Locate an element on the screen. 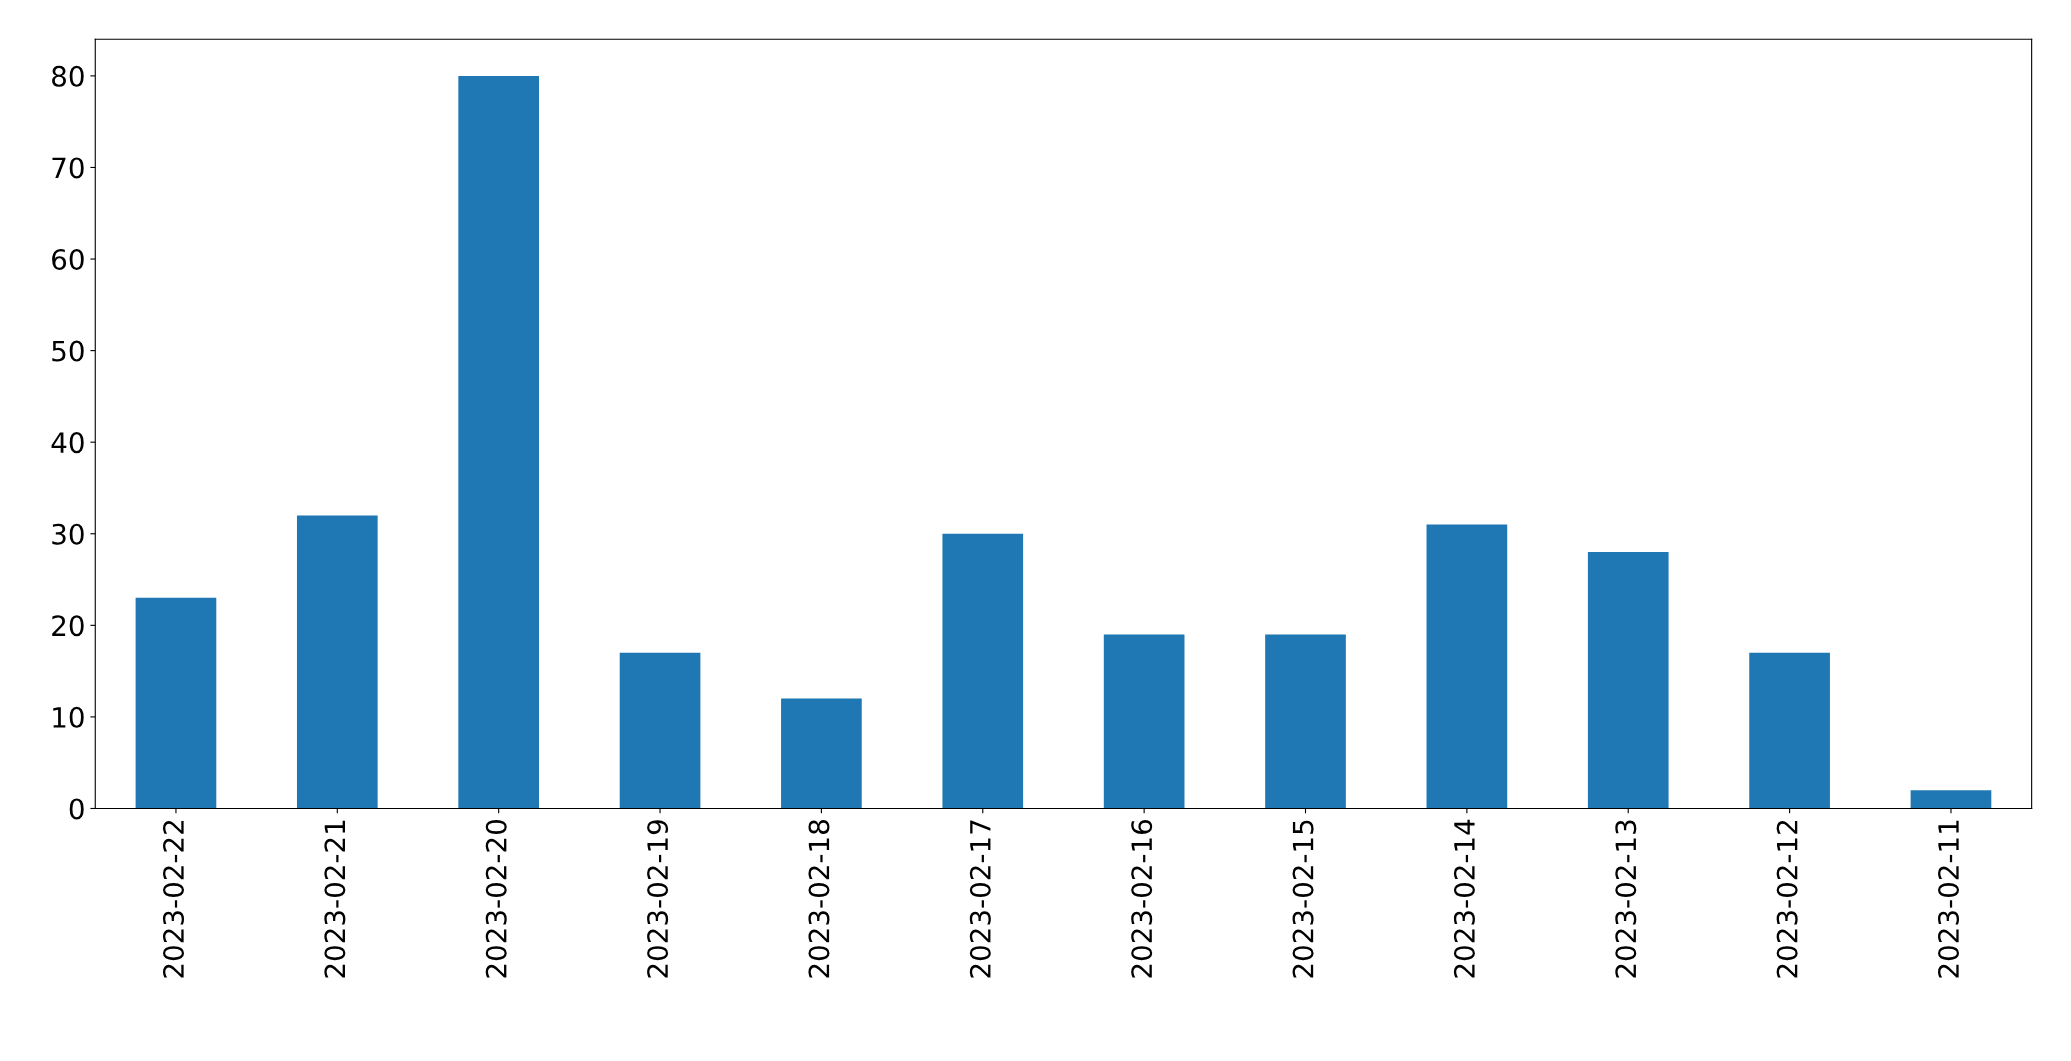 The image size is (2071, 1061). y-tick-label: 80 is located at coordinates (68, 76).